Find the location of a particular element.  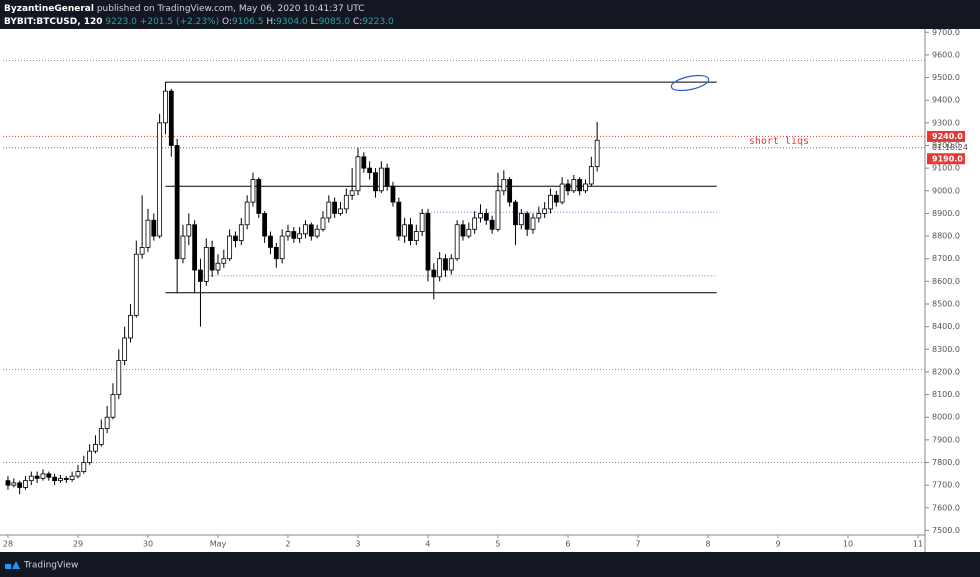

ohlc-o-key: O: is located at coordinates (227, 22).